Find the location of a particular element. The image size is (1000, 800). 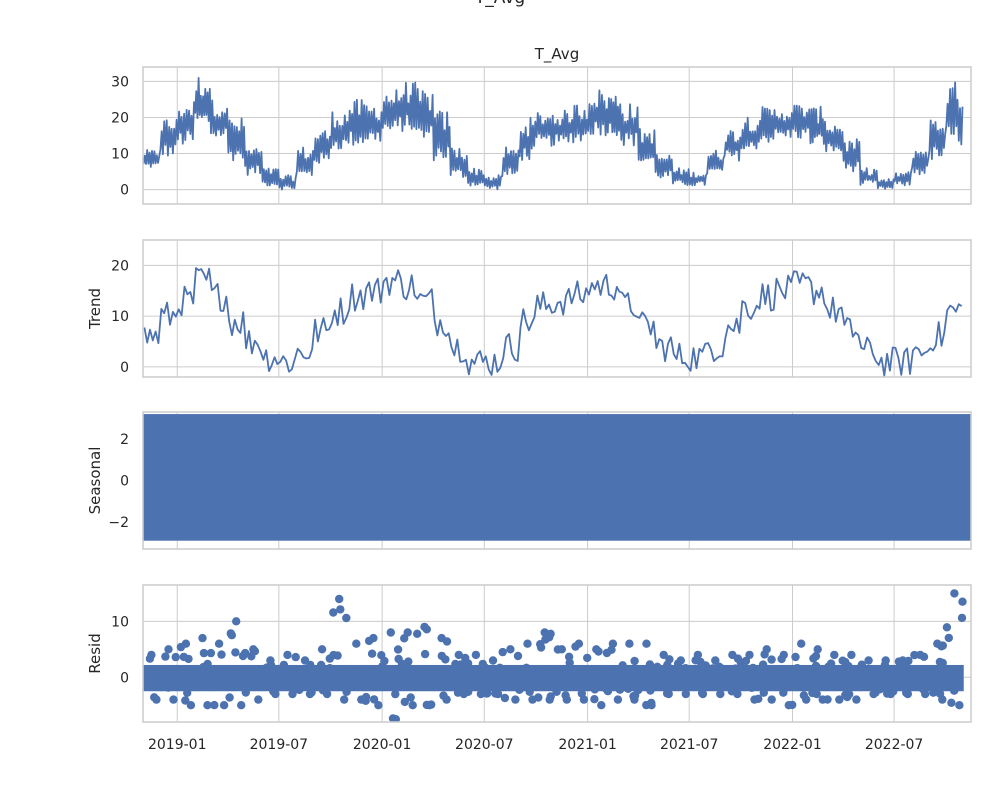

series-line-observed is located at coordinates (553, 134).